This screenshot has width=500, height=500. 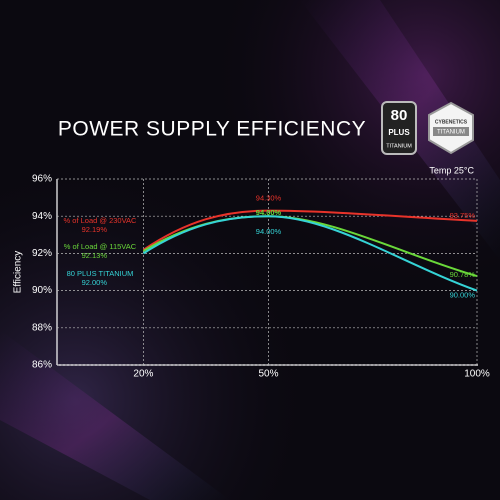 What do you see at coordinates (42, 327) in the screenshot?
I see `y-tick-label: 88%` at bounding box center [42, 327].